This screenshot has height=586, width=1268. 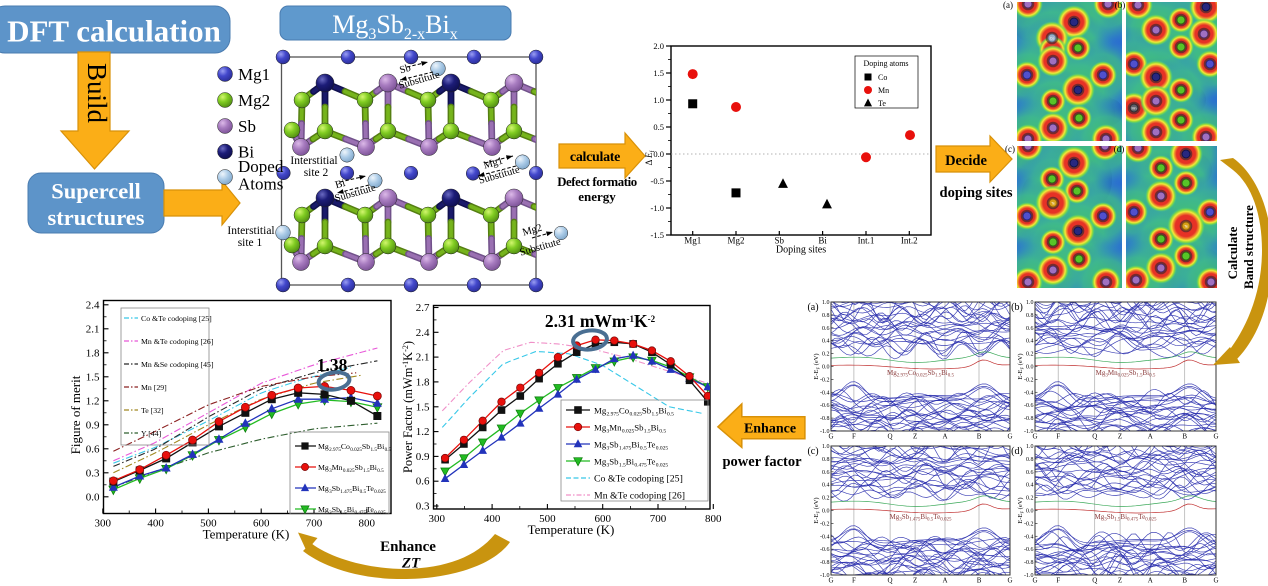 I want to click on svg-text: 2.7, so click(x=423, y=308).